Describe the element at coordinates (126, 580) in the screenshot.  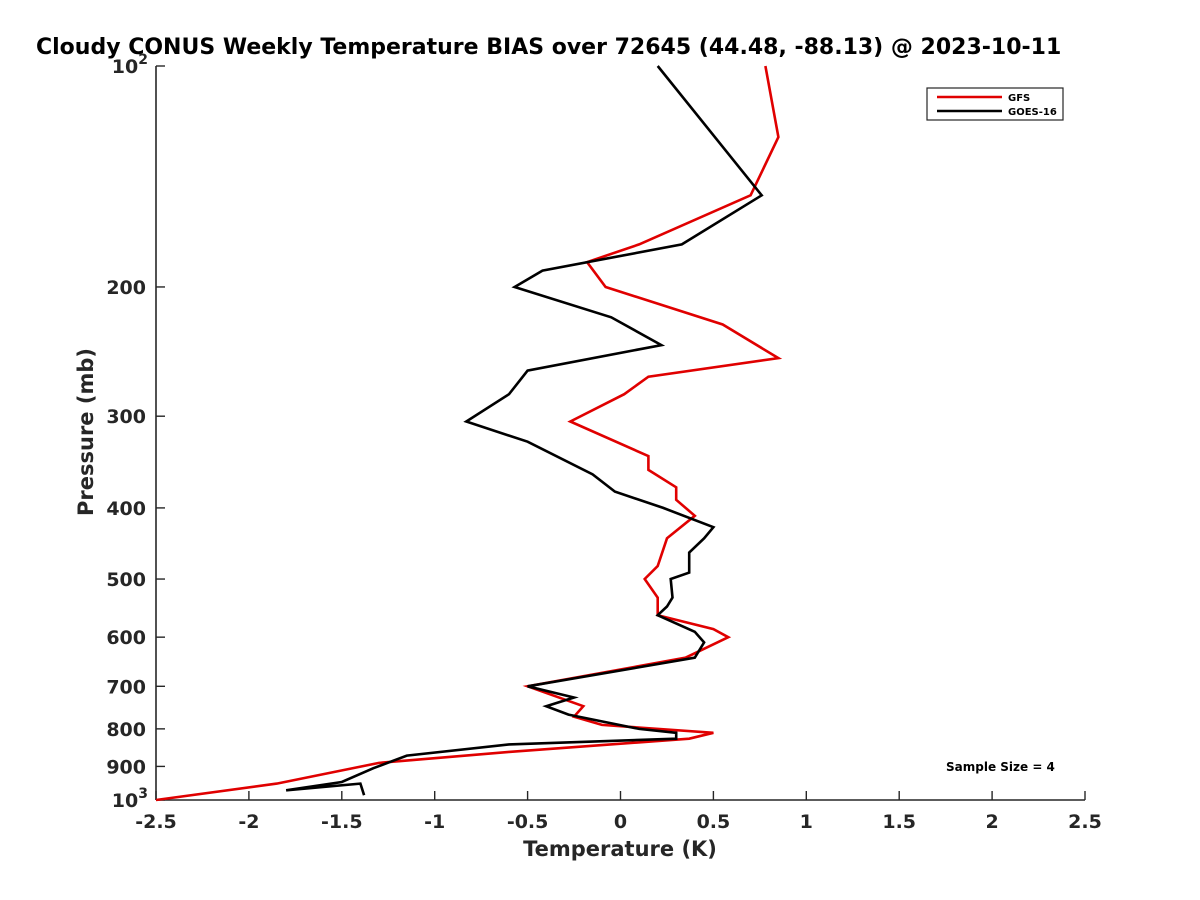
I see `y-tick-label: 500` at that location.